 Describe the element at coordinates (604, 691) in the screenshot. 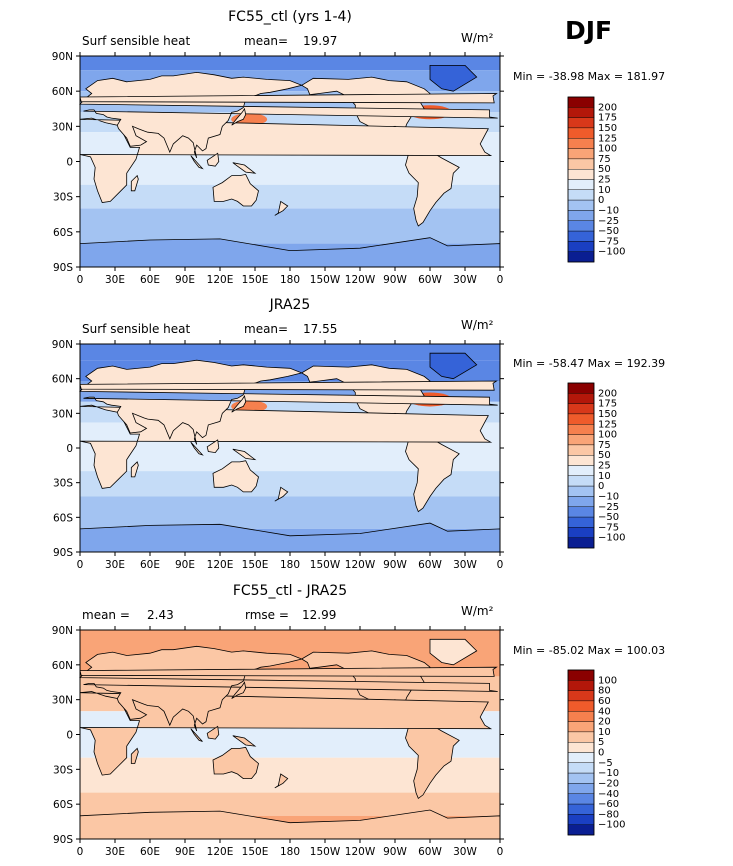

I see `colorbar-level-label: 80` at that location.